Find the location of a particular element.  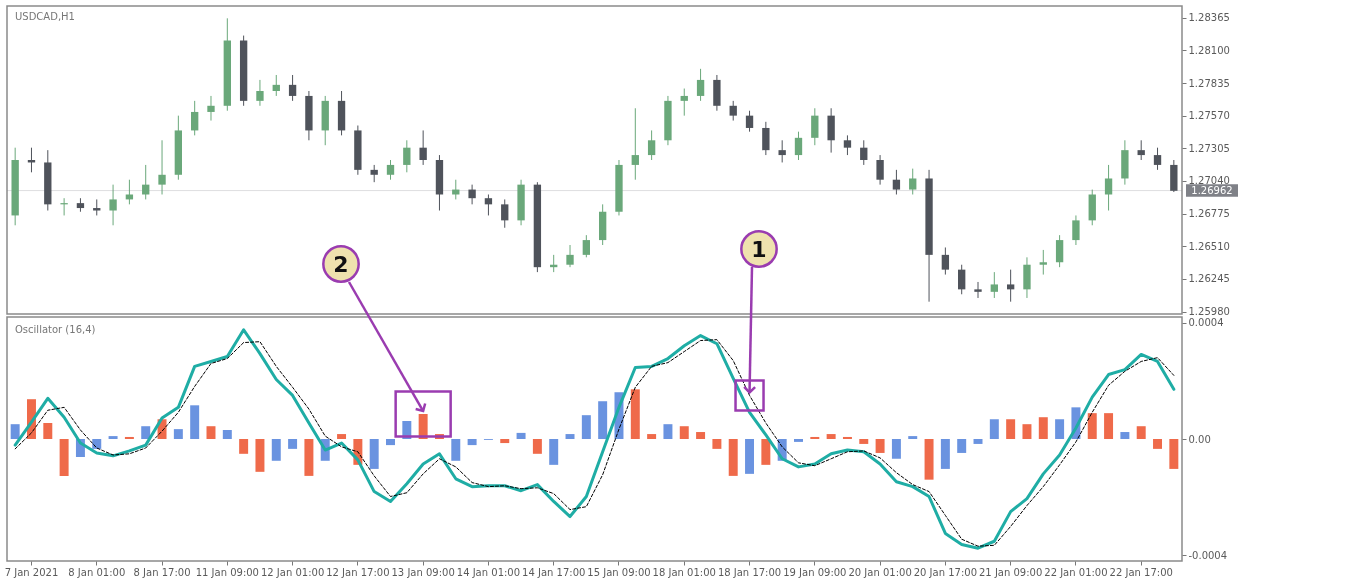

y-tick-label: 1.26510 is located at coordinates (1209, 246).